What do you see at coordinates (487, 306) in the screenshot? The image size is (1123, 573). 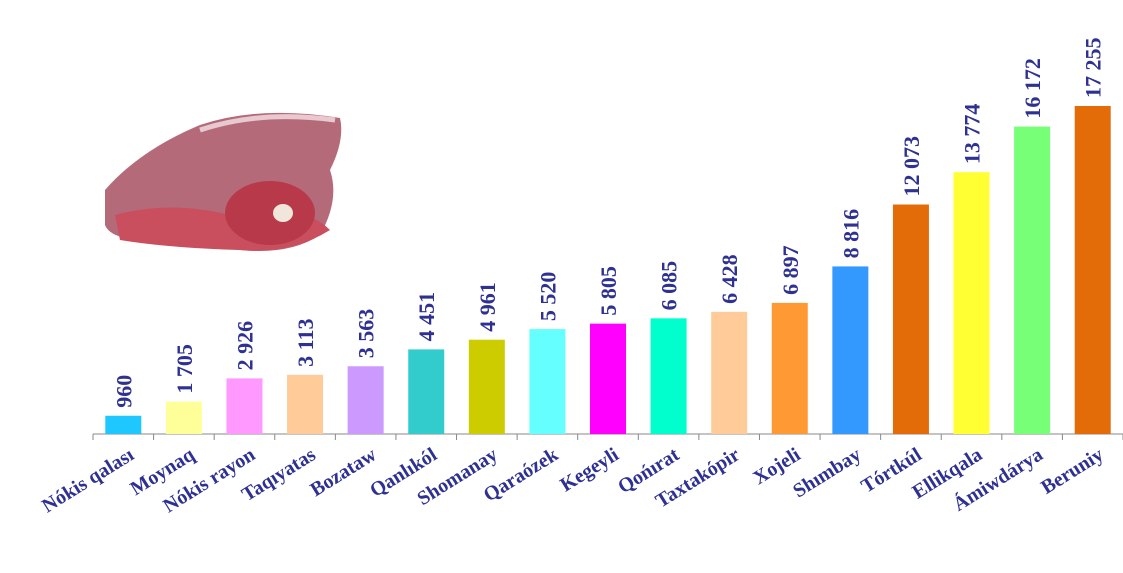 I see `value-label: 4 961` at bounding box center [487, 306].